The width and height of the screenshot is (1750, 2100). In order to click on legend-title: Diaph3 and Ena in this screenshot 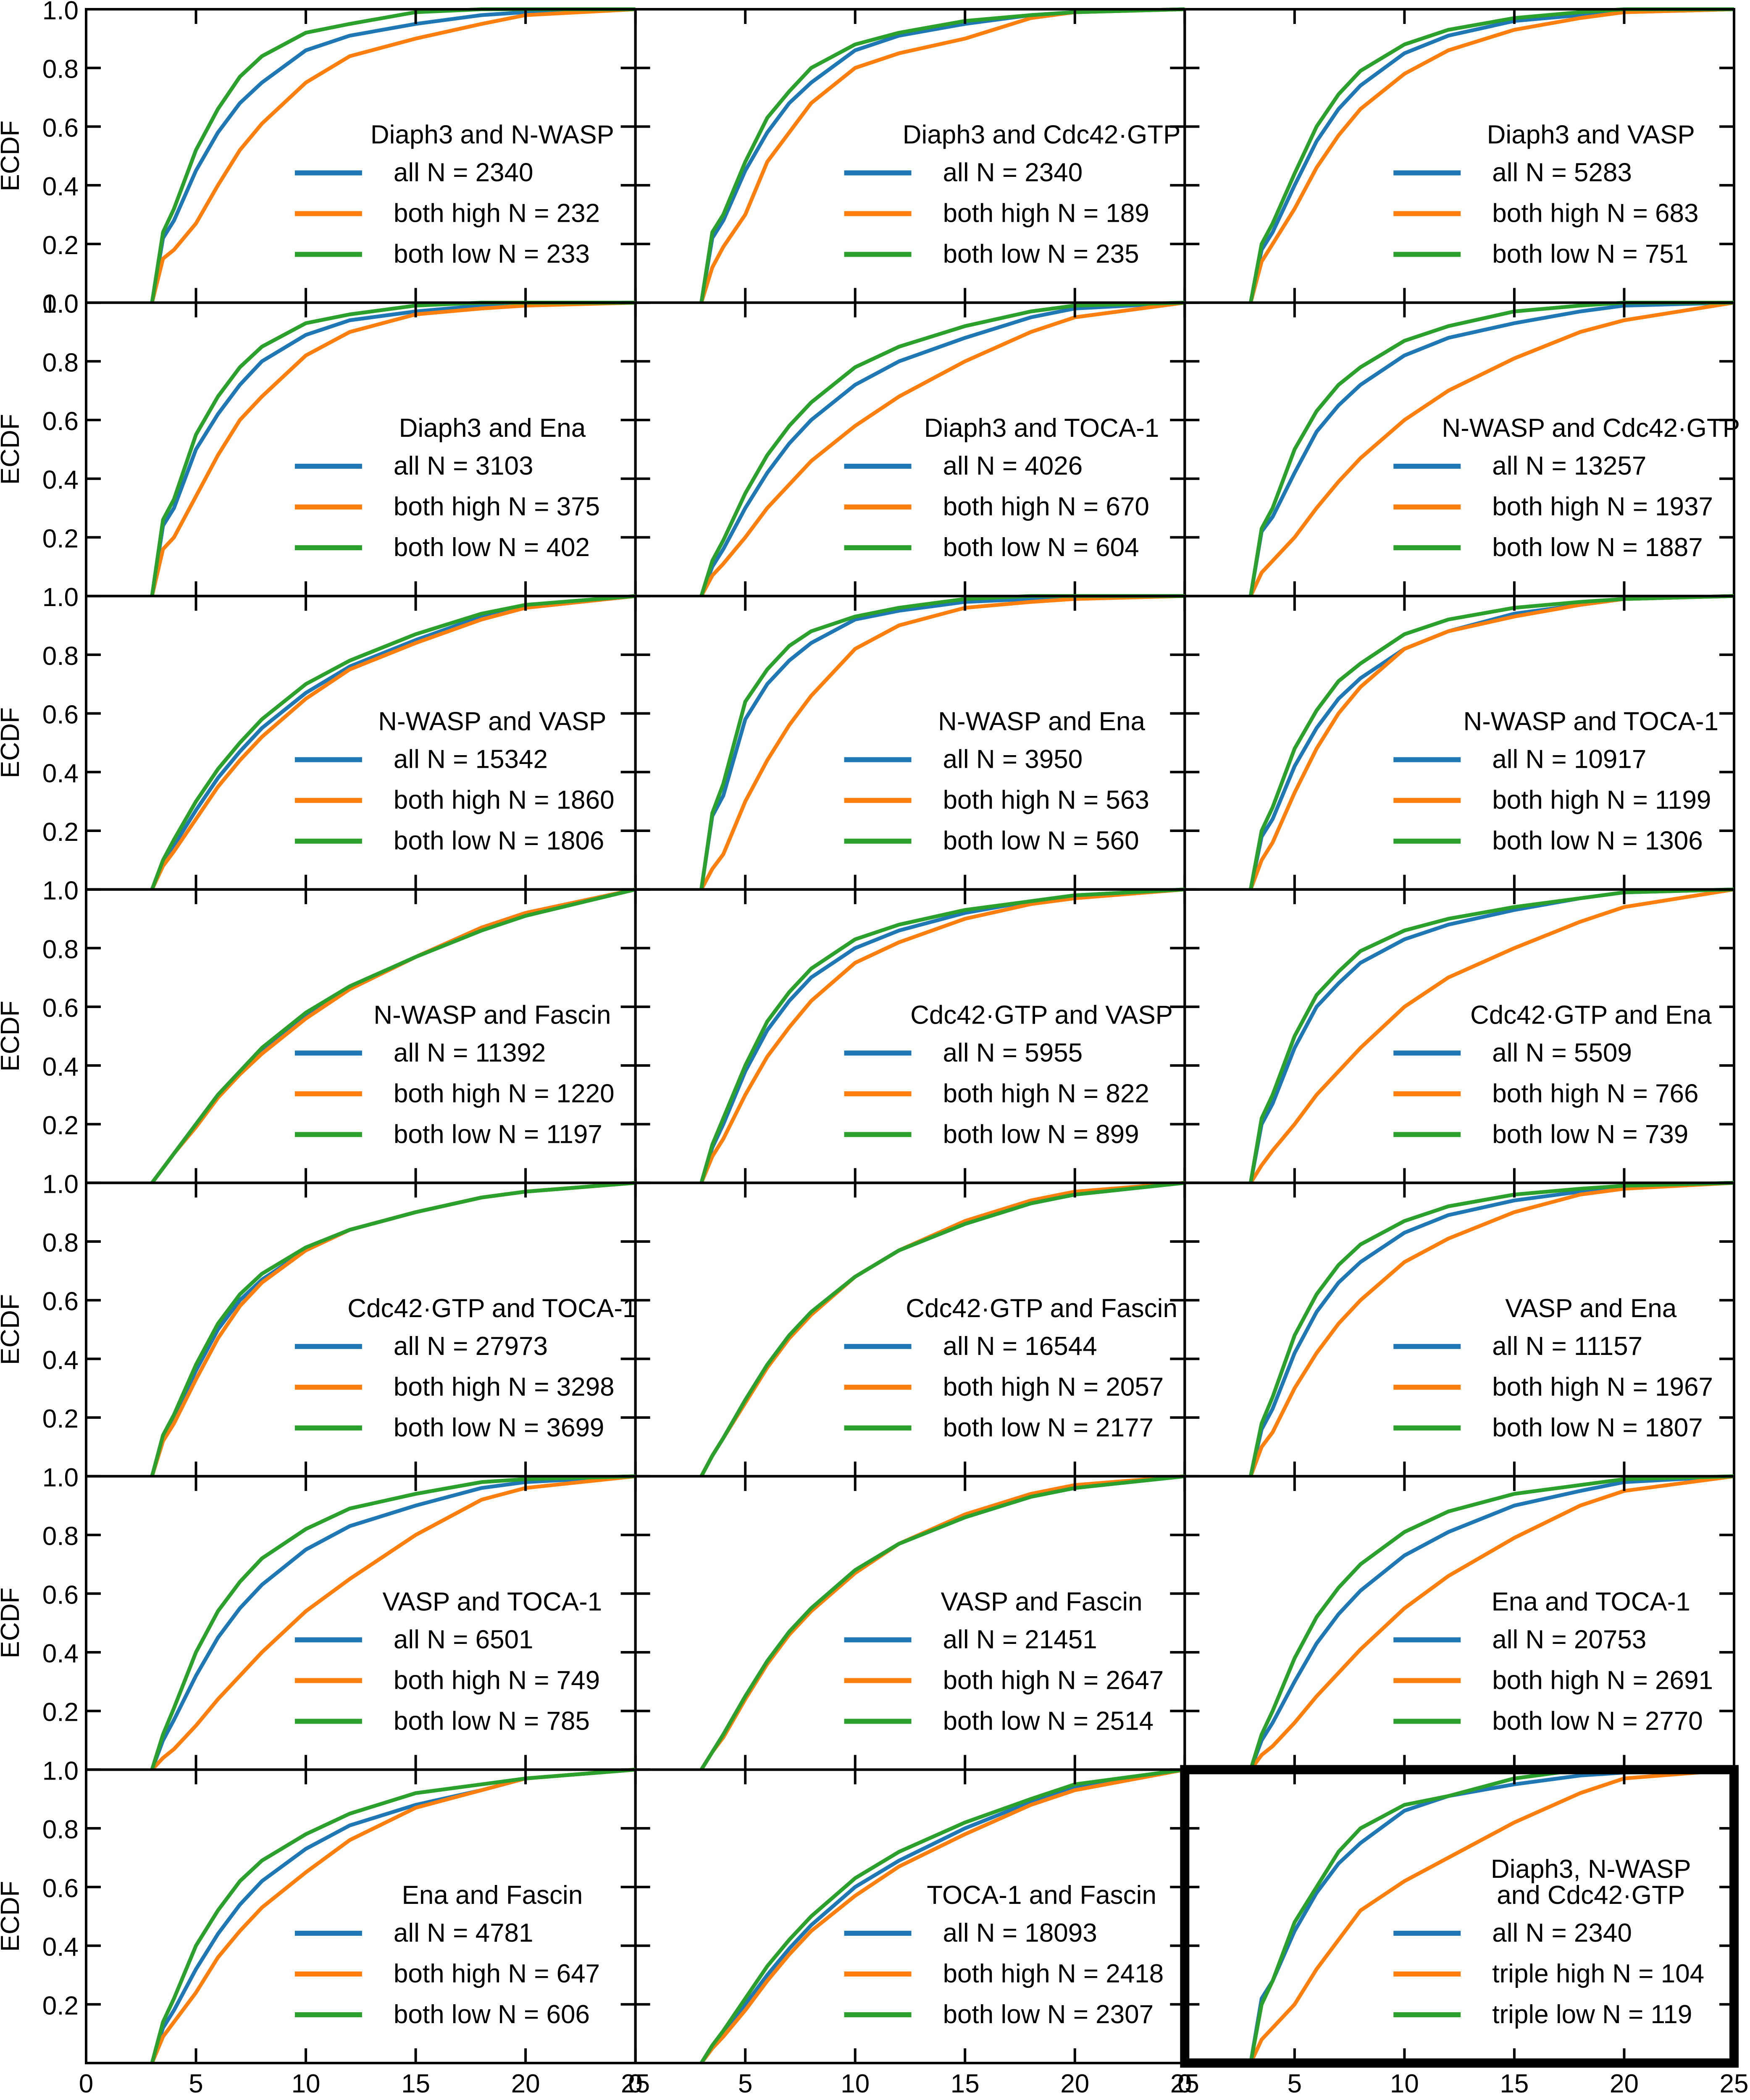, I will do `click(492, 428)`.